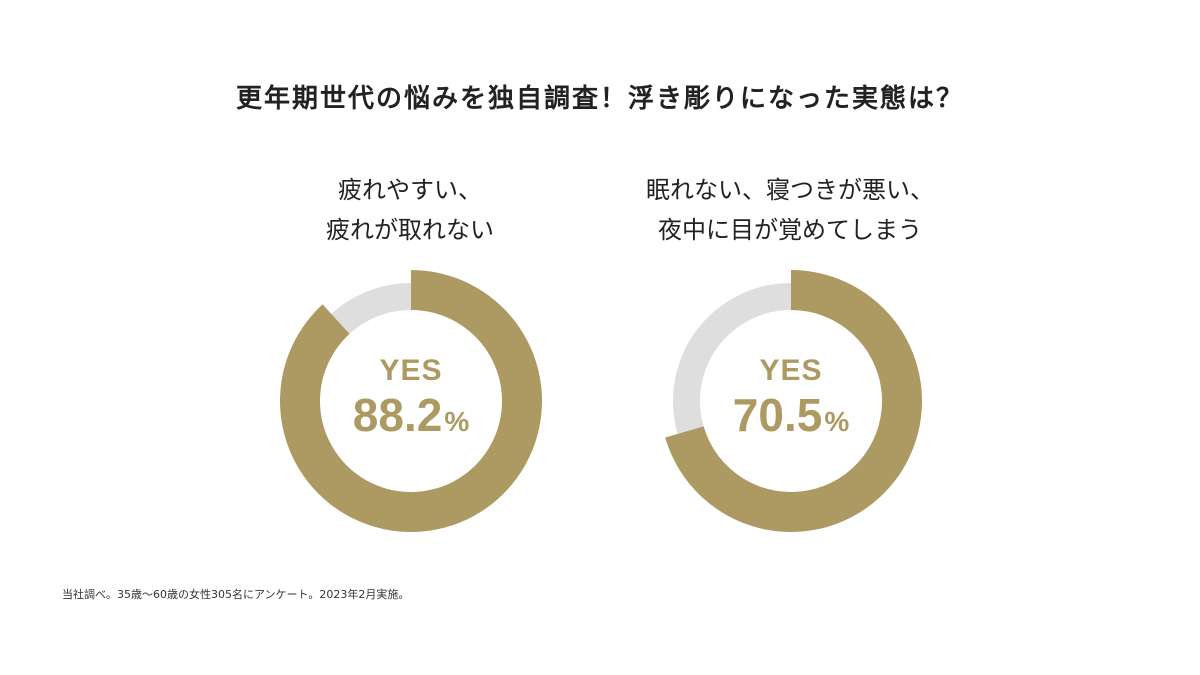 The height and width of the screenshot is (675, 1200). What do you see at coordinates (777, 414) in the screenshot?
I see `percent-number: 70.5` at bounding box center [777, 414].